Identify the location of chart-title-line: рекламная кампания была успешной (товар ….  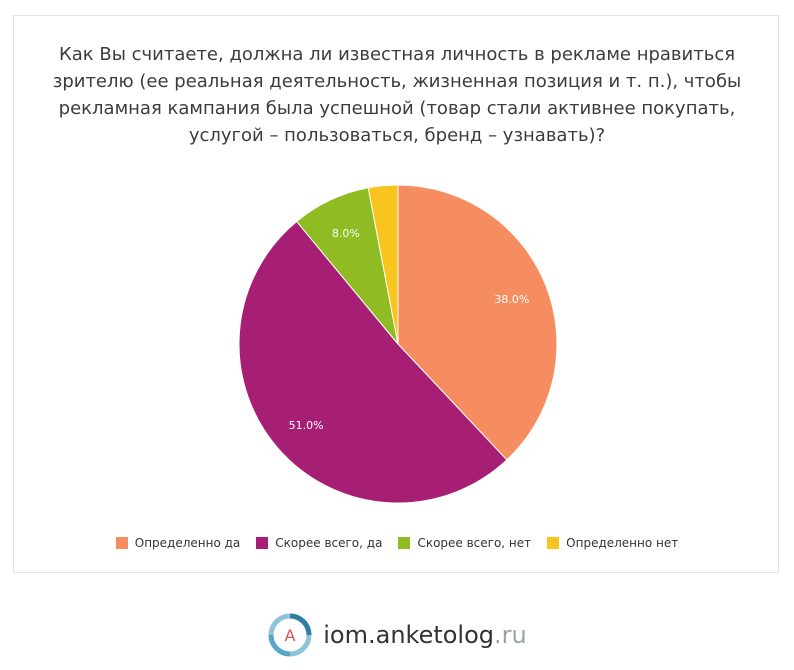
(397, 108).